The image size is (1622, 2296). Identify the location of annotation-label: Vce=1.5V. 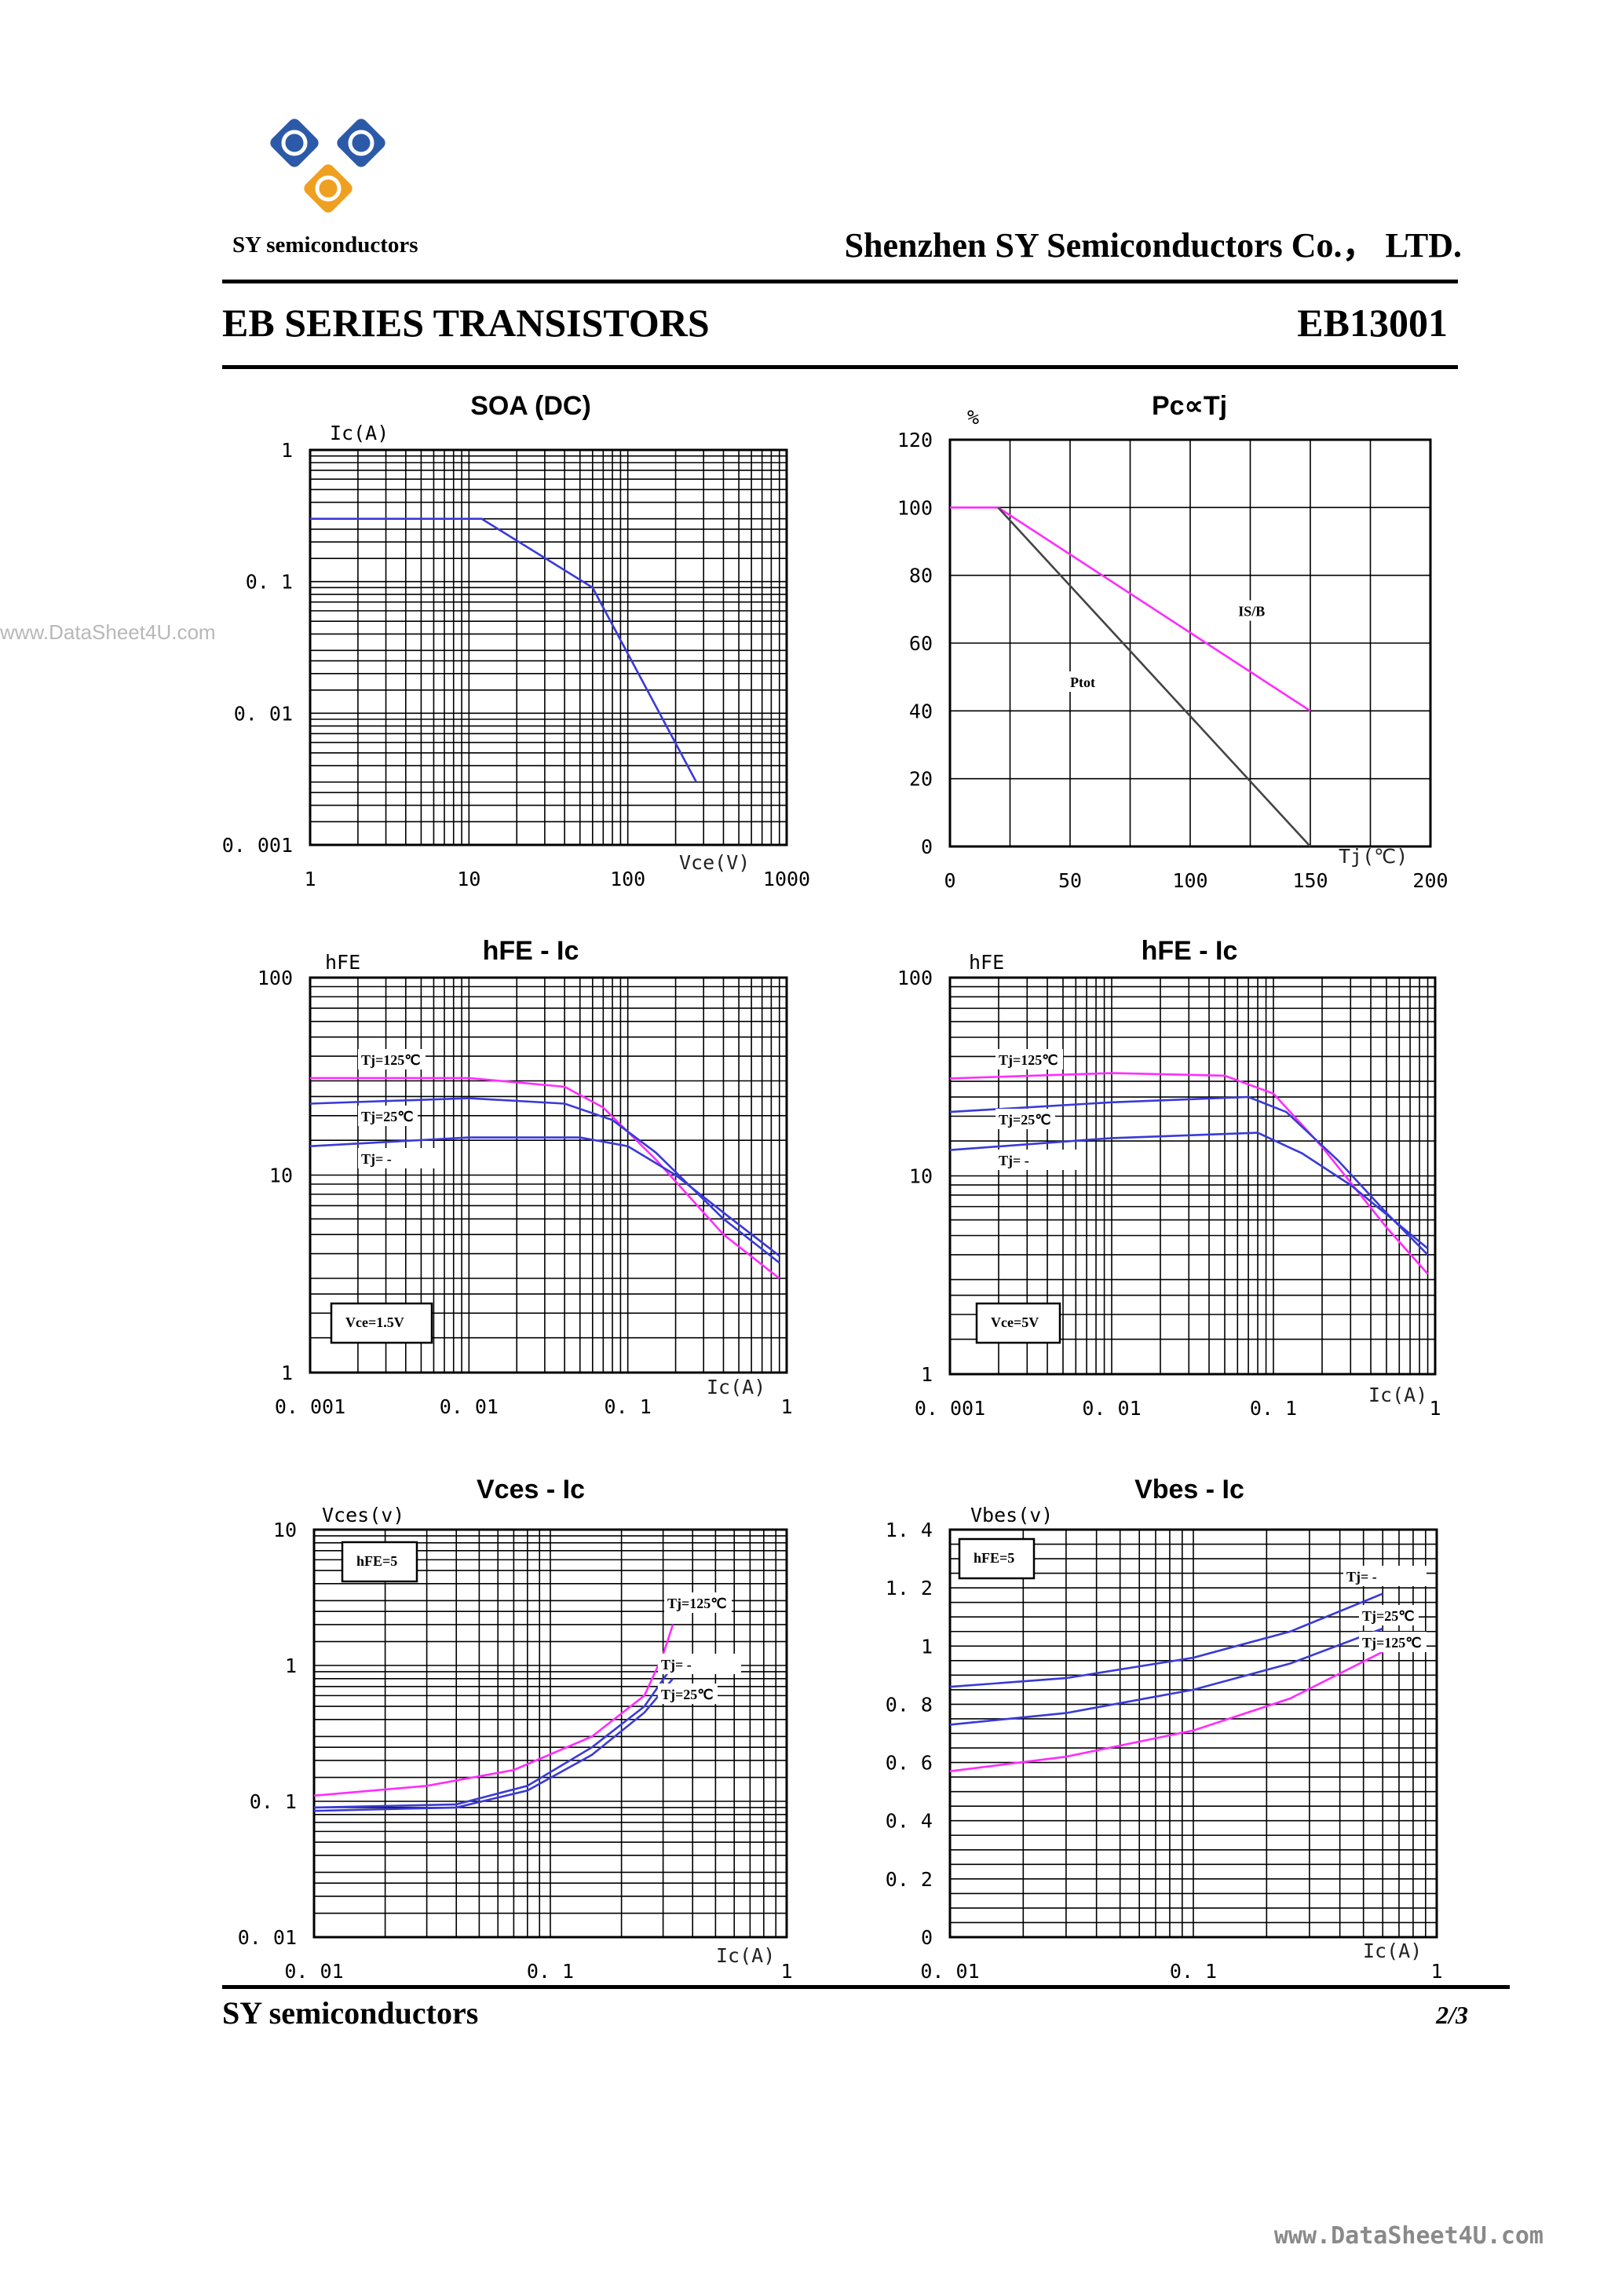
(374, 1322).